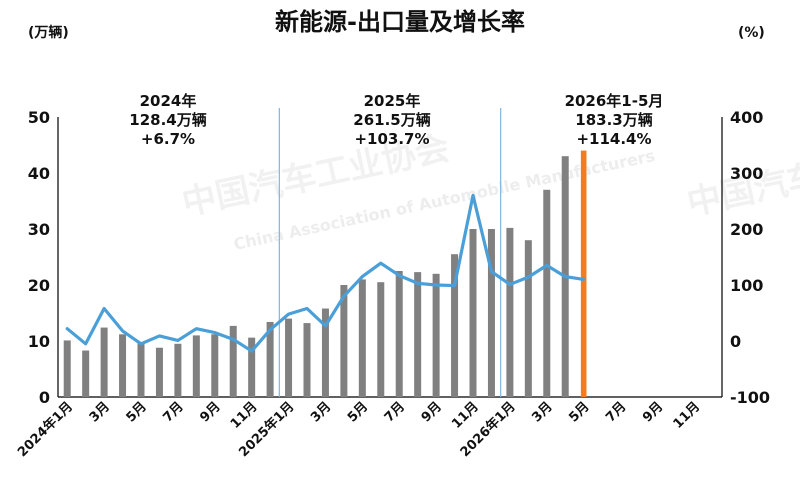 This screenshot has height=486, width=800. Describe the element at coordinates (39, 285) in the screenshot. I see `left-tick-label: 20` at that location.